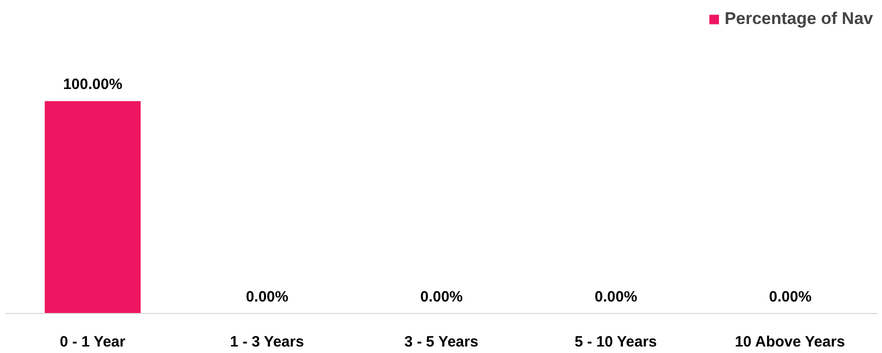 The image size is (882, 353). Describe the element at coordinates (267, 342) in the screenshot. I see `x-tick-label: 1 - 3 Years` at that location.